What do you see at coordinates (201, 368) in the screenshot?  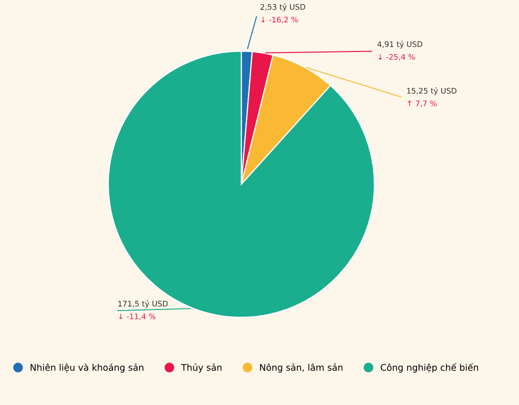 I see `legend-label: Thủy sản` at bounding box center [201, 368].